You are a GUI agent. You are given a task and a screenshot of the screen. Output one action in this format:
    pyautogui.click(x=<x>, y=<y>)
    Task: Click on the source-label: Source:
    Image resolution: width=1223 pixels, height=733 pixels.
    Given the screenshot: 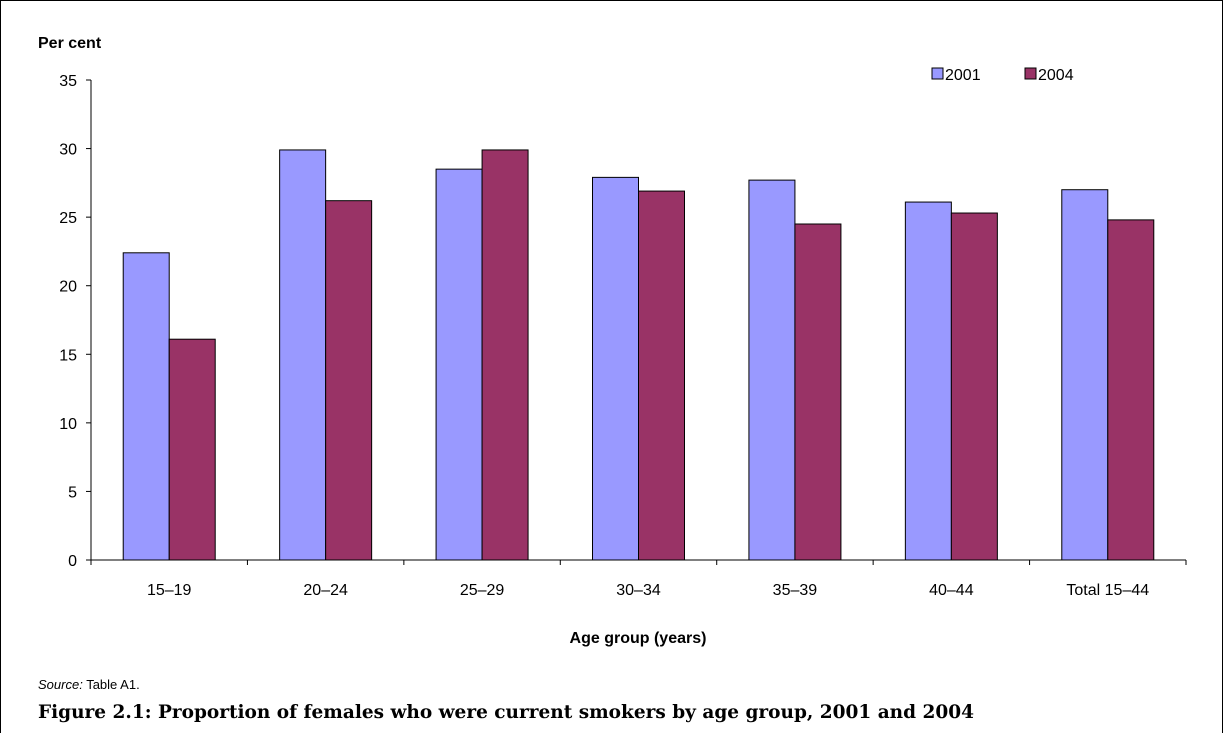 What is the action you would take?
    pyautogui.click(x=60, y=684)
    